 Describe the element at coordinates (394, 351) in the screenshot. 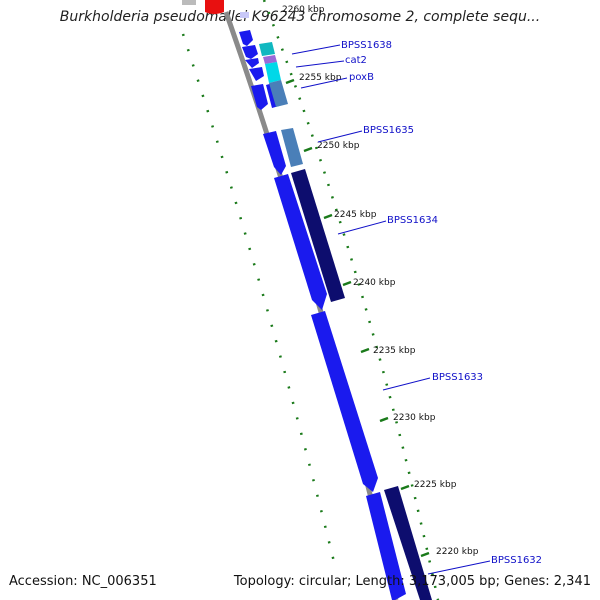

I see `kbp-label-2235: 2235 kbp` at that location.